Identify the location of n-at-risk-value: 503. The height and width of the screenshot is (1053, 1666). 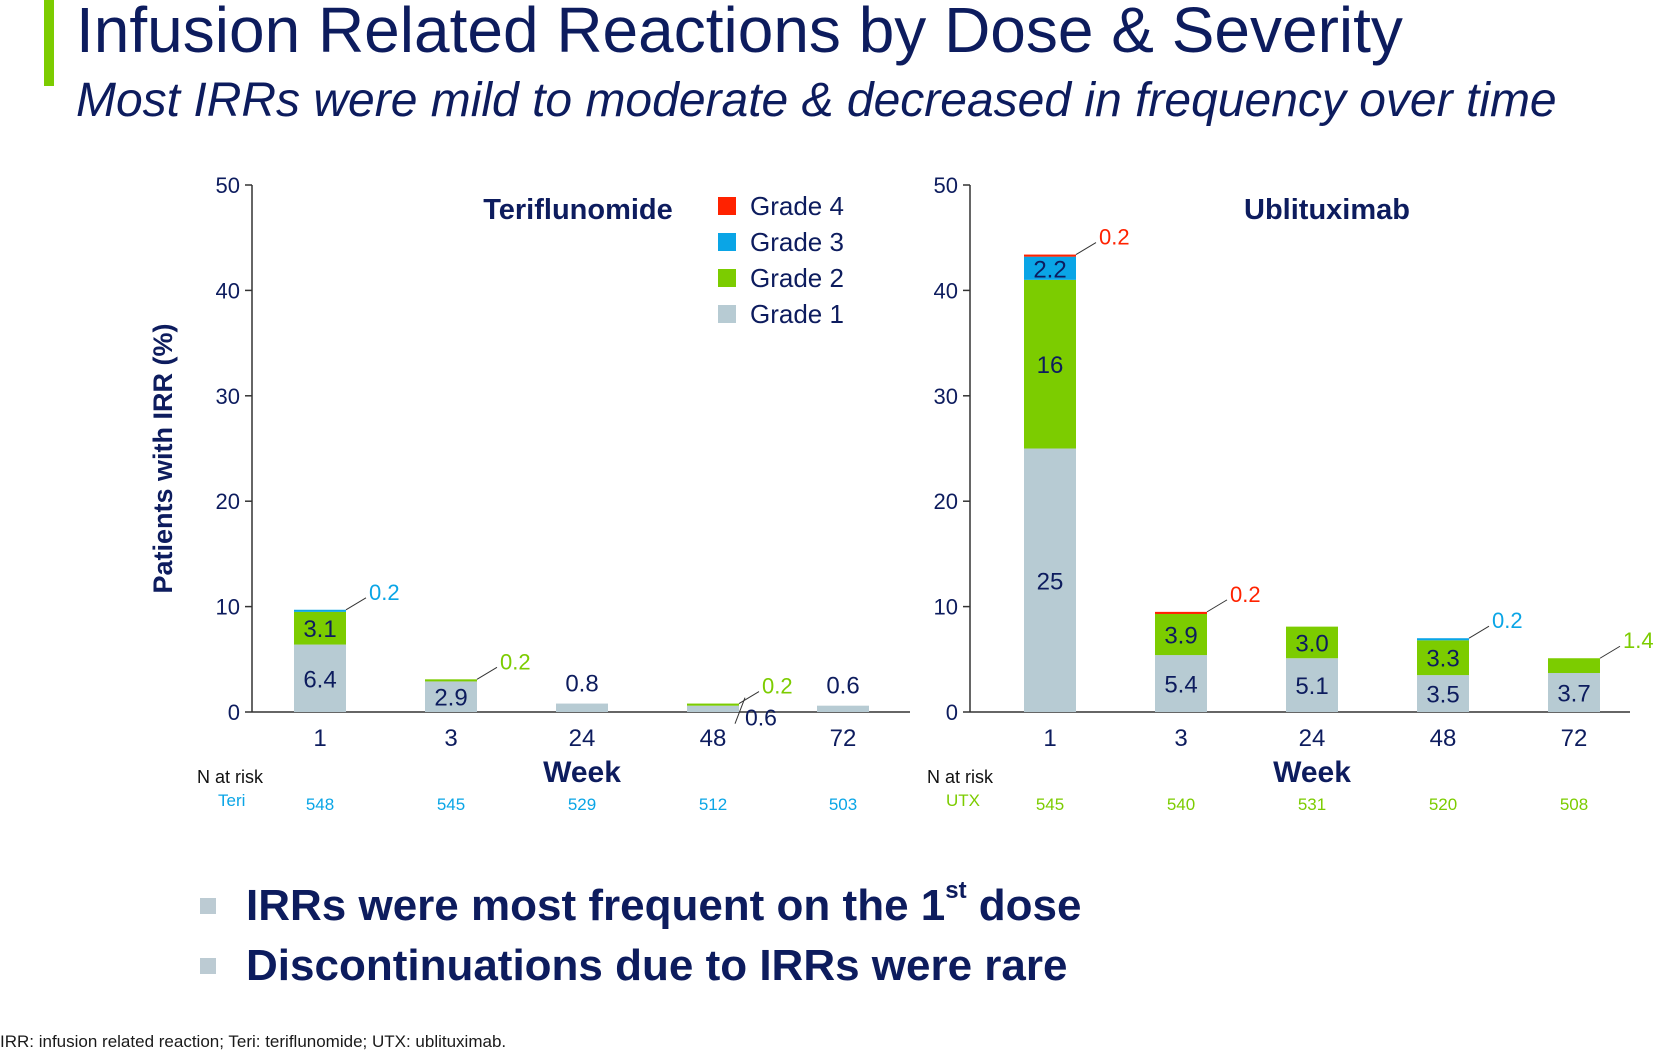
(843, 804).